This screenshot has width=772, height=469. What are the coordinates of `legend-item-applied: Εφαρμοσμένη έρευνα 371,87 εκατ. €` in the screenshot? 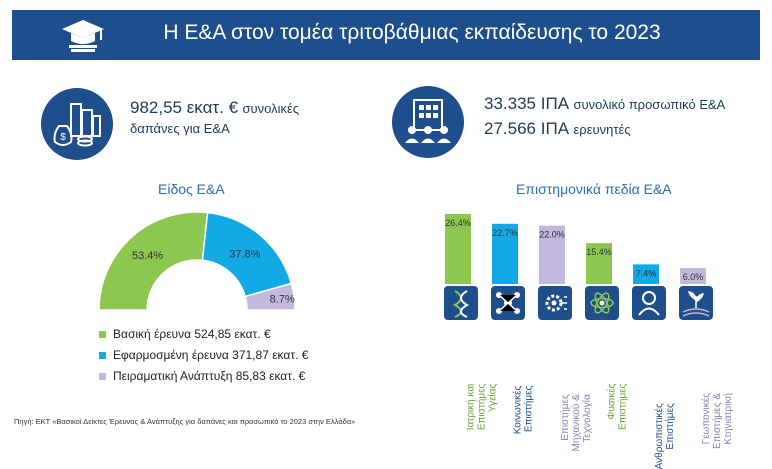 It's located at (203, 355).